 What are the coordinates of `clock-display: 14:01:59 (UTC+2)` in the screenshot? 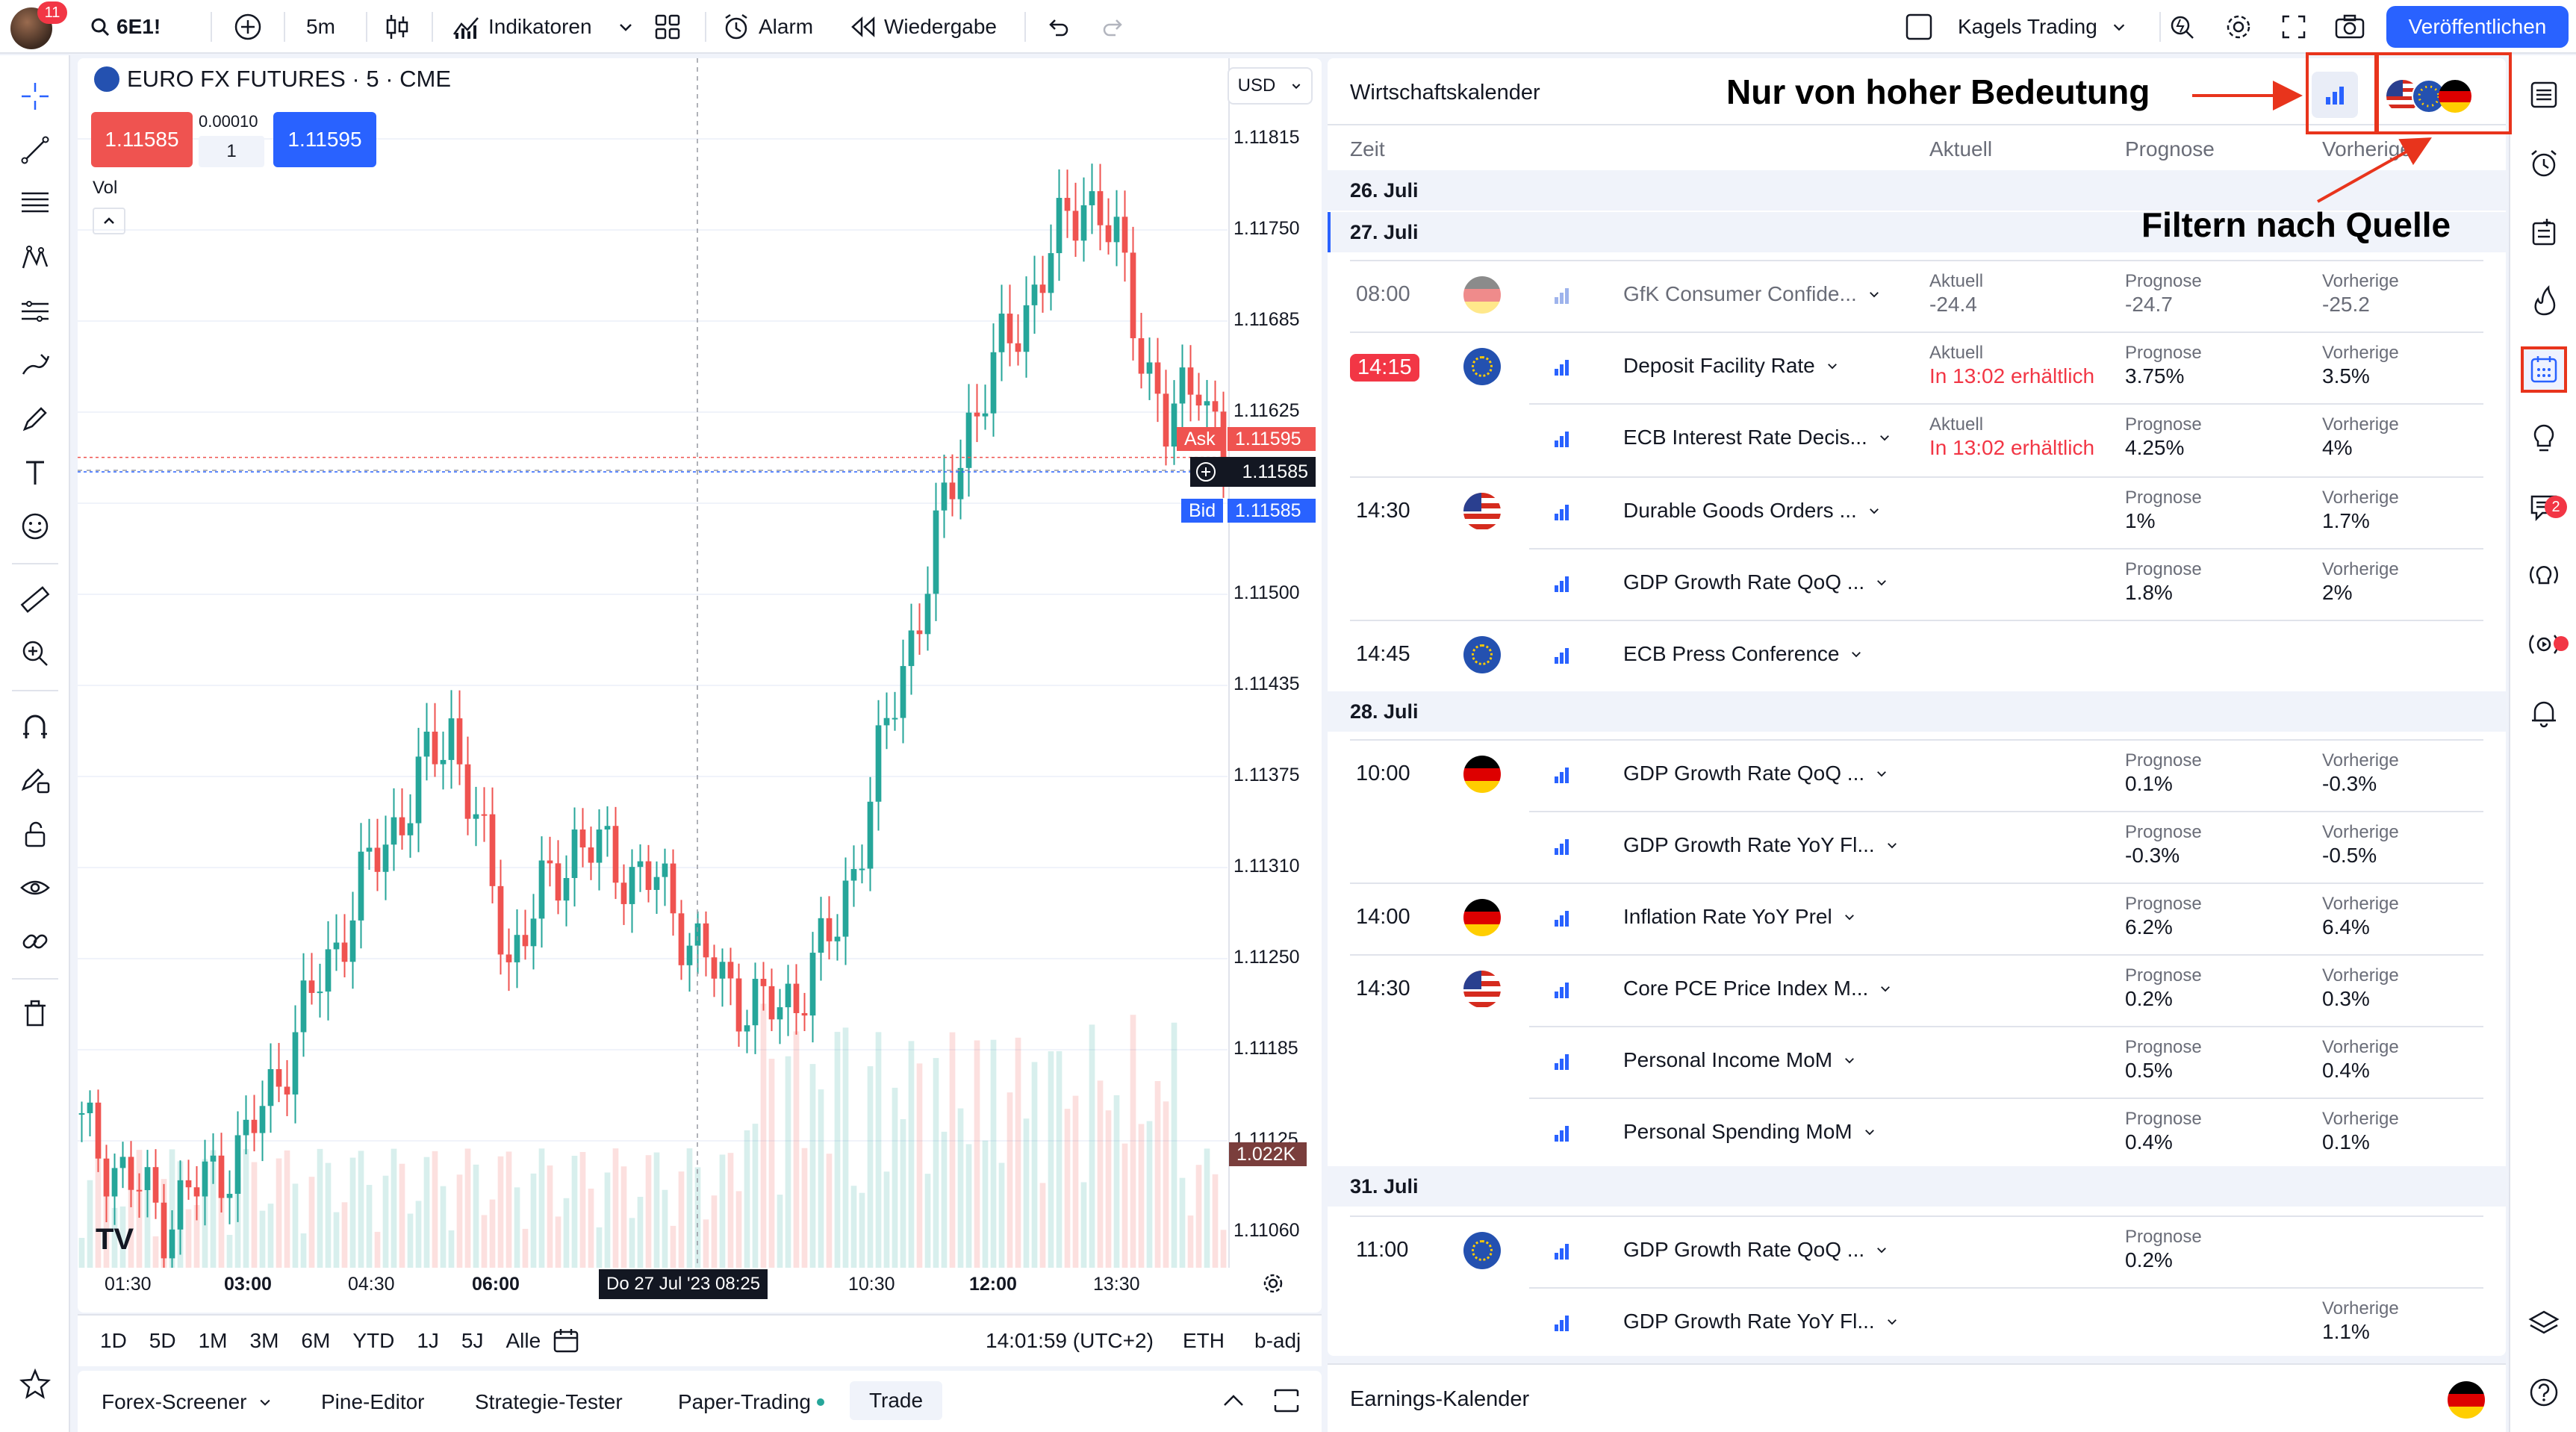 It's located at (1070, 1340).